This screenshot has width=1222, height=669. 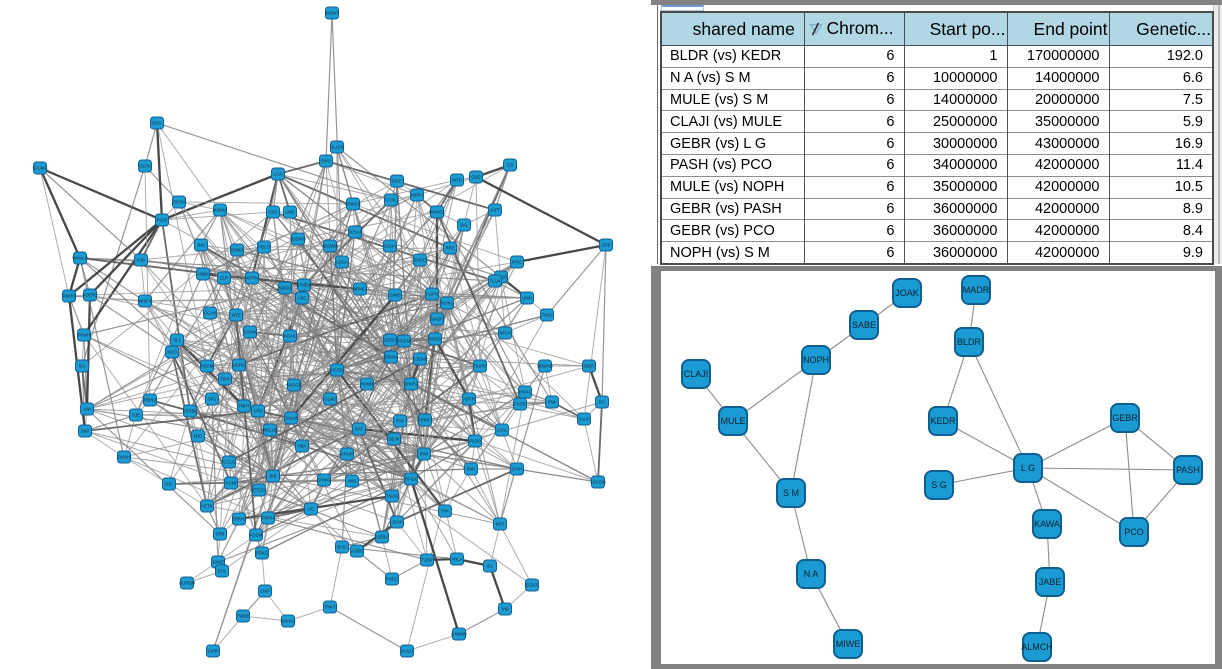 What do you see at coordinates (360, 289) in the screenshot?
I see `svg-text: NRMGI` at bounding box center [360, 289].